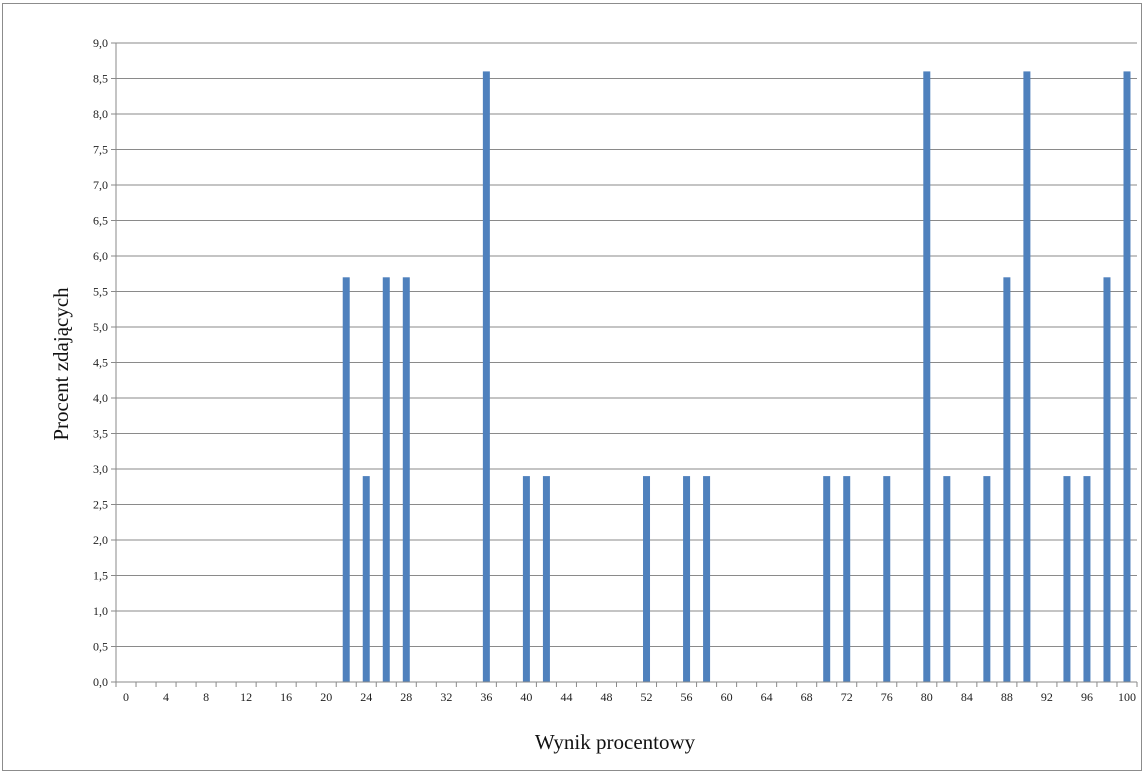 This screenshot has width=1146, height=775. What do you see at coordinates (486, 697) in the screenshot?
I see `x-tick-label: 36` at bounding box center [486, 697].